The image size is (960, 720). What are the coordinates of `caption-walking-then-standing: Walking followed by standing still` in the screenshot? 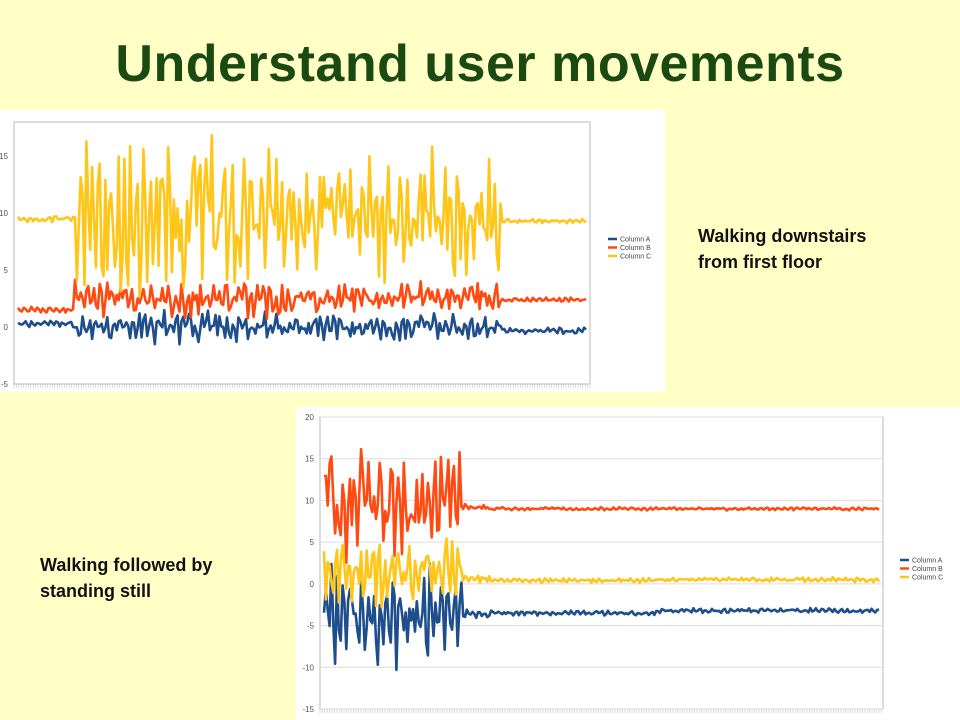 It's located at (126, 578).